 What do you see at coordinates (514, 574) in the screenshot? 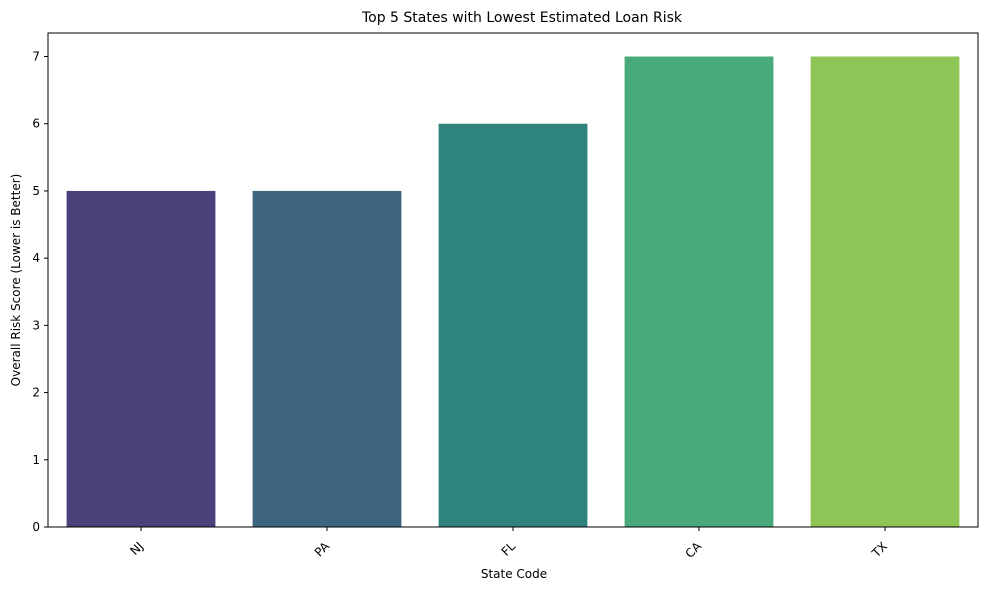
I see `x-axis-label: State Code` at bounding box center [514, 574].